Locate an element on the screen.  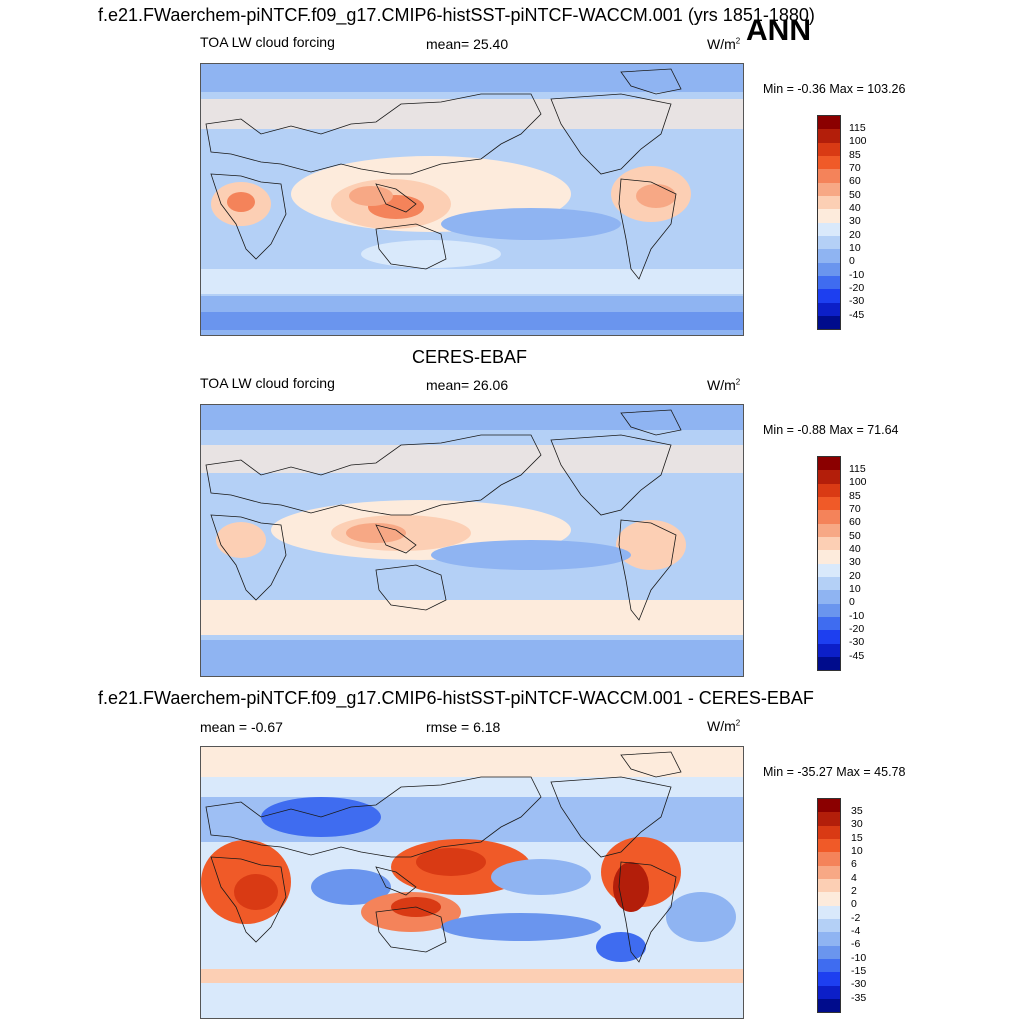
colorbar-tick-label: -35 is located at coordinates (859, 997).